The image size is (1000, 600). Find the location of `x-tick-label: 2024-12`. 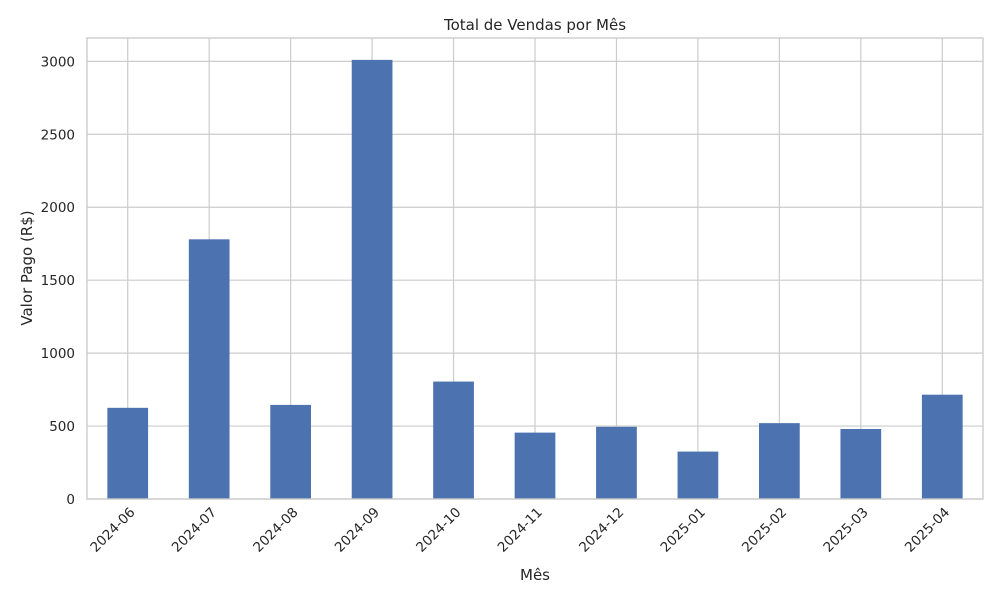

x-tick-label: 2024-12 is located at coordinates (601, 530).